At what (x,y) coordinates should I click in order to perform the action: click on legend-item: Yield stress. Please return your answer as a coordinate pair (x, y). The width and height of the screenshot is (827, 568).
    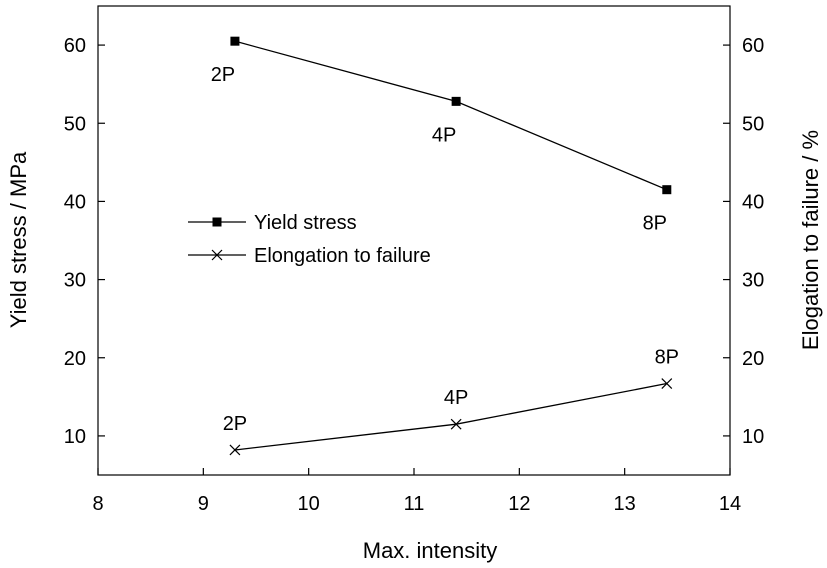
    Looking at the image, I should click on (272, 223).